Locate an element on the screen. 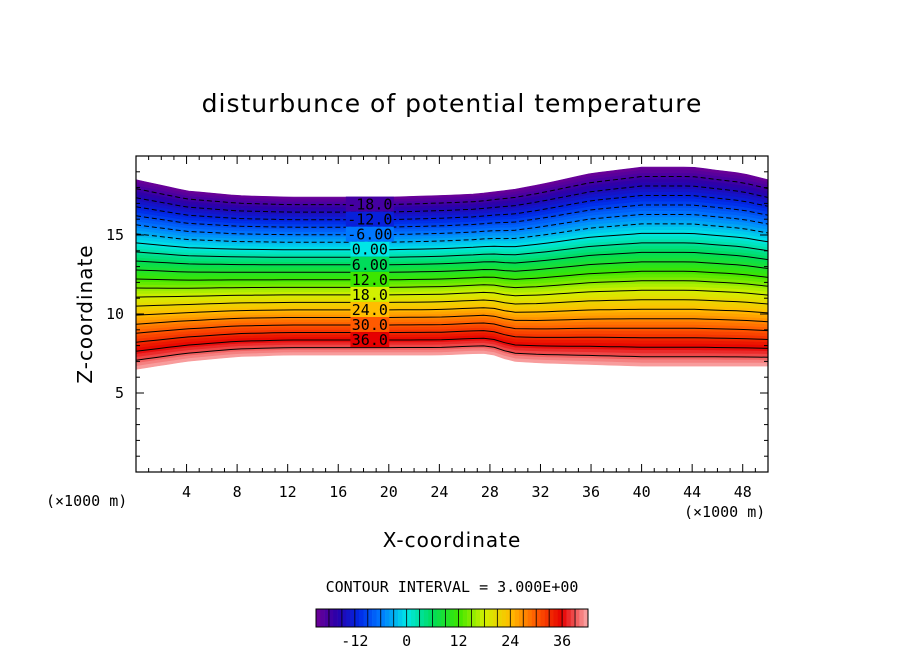 Image resolution: width=904 pixels, height=654 pixels. contour-label: 6.00 is located at coordinates (370, 265).